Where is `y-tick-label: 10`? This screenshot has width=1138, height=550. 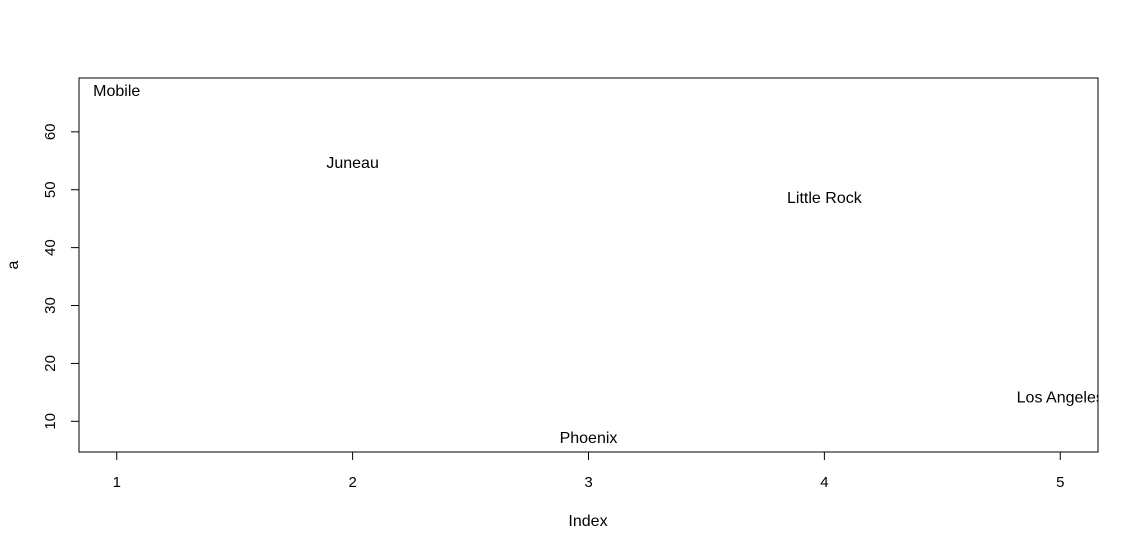
y-tick-label: 10 is located at coordinates (50, 421).